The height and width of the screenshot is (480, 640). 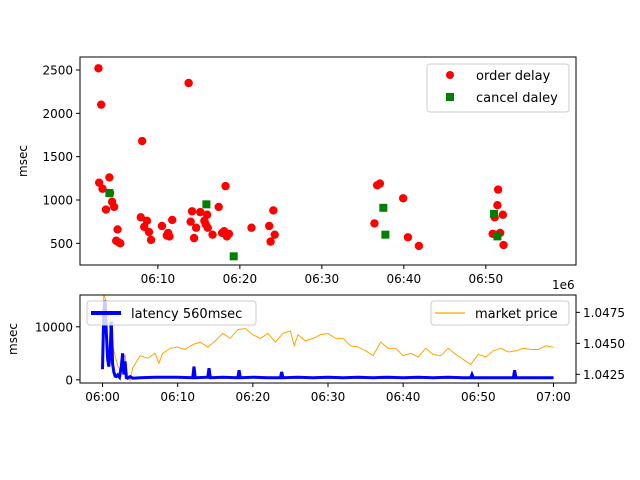 I want to click on bottom-x-axis: 06:00 06:10 06:20 06:30 06:40 06:50 07:00, so click(x=328, y=393).